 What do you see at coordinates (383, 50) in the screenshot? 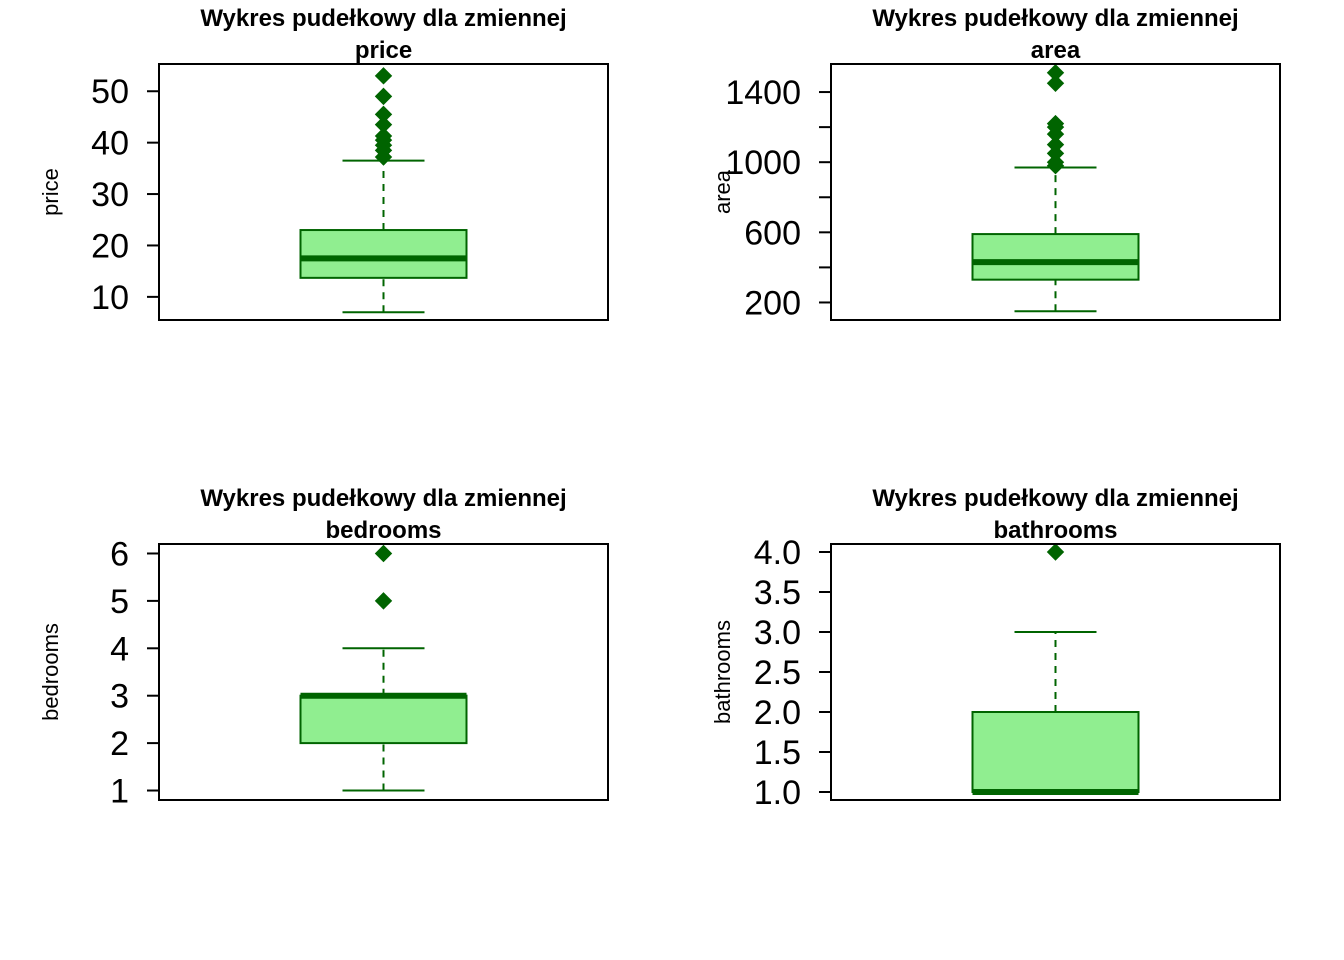
I see `chart-title-variable: price` at bounding box center [383, 50].